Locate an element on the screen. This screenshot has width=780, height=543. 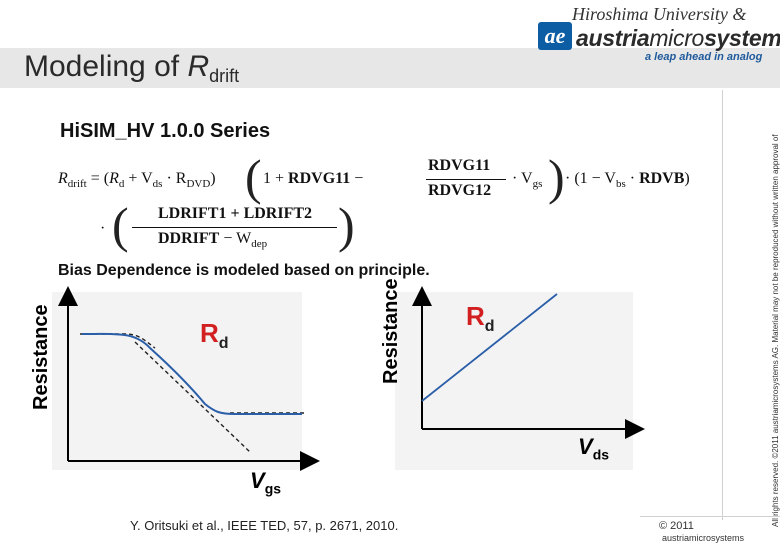
graph-right-panel is located at coordinates (514, 381).